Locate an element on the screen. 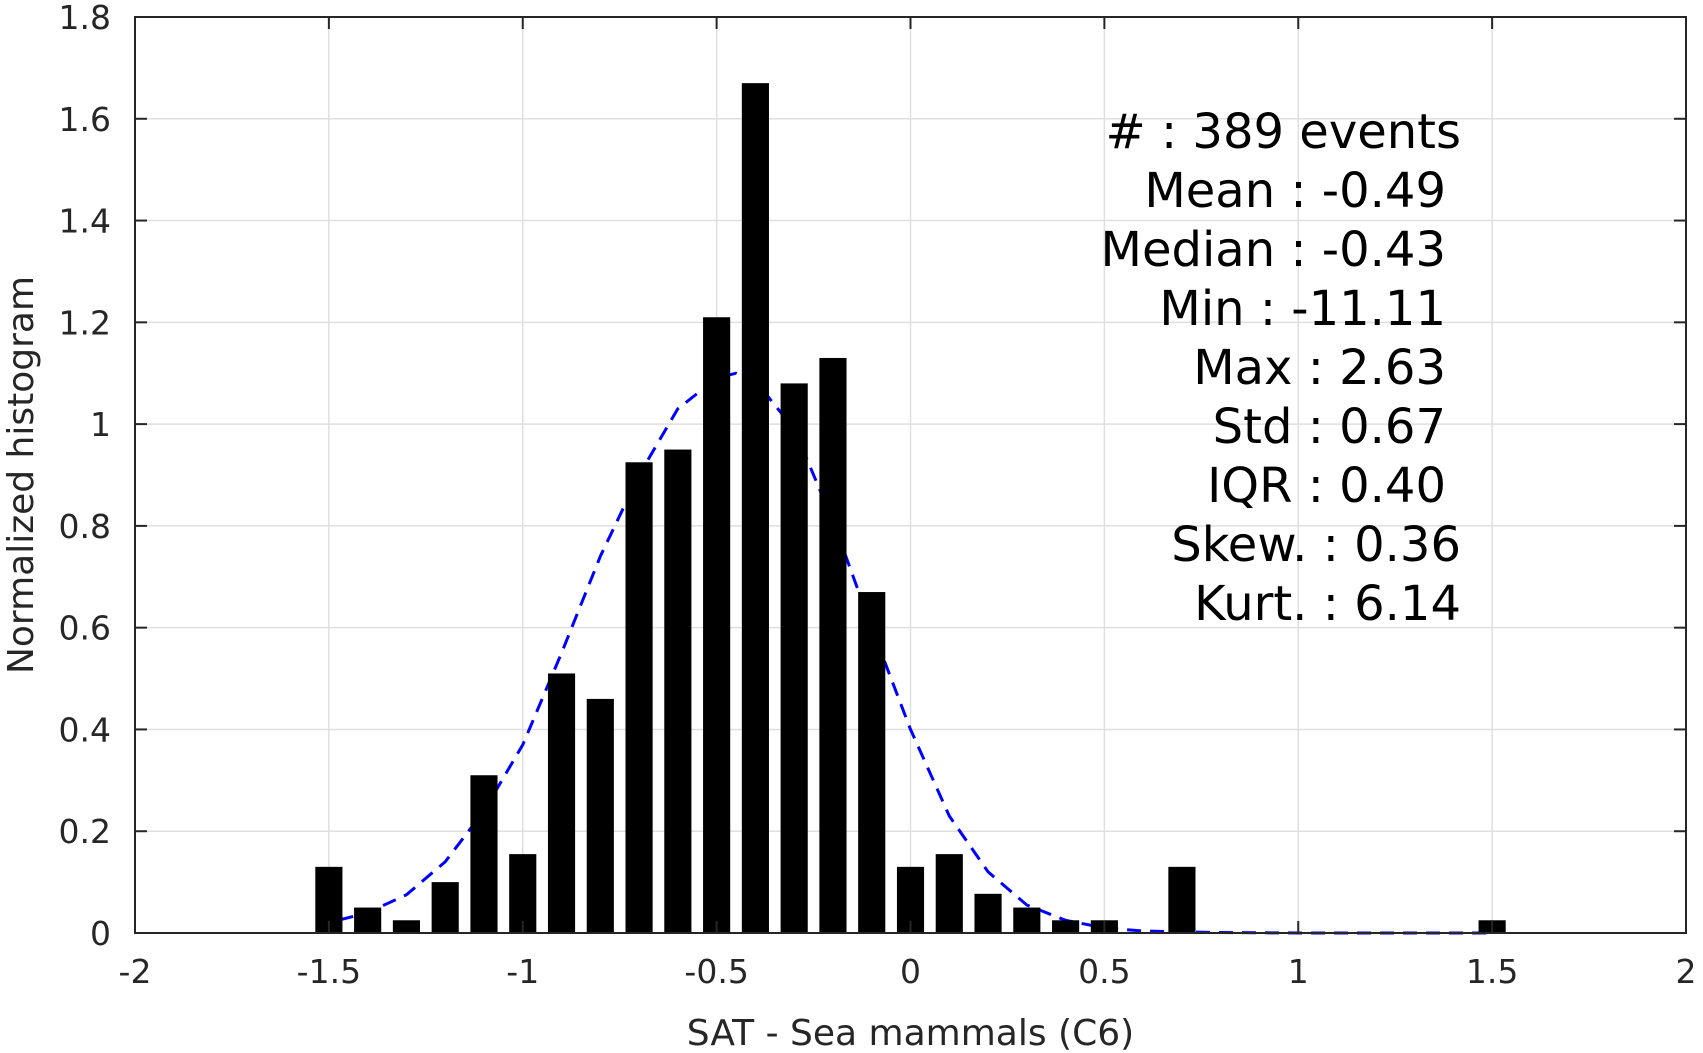 This screenshot has width=1703, height=1053. stat-line: Max : 2.63 is located at coordinates (1319, 368).